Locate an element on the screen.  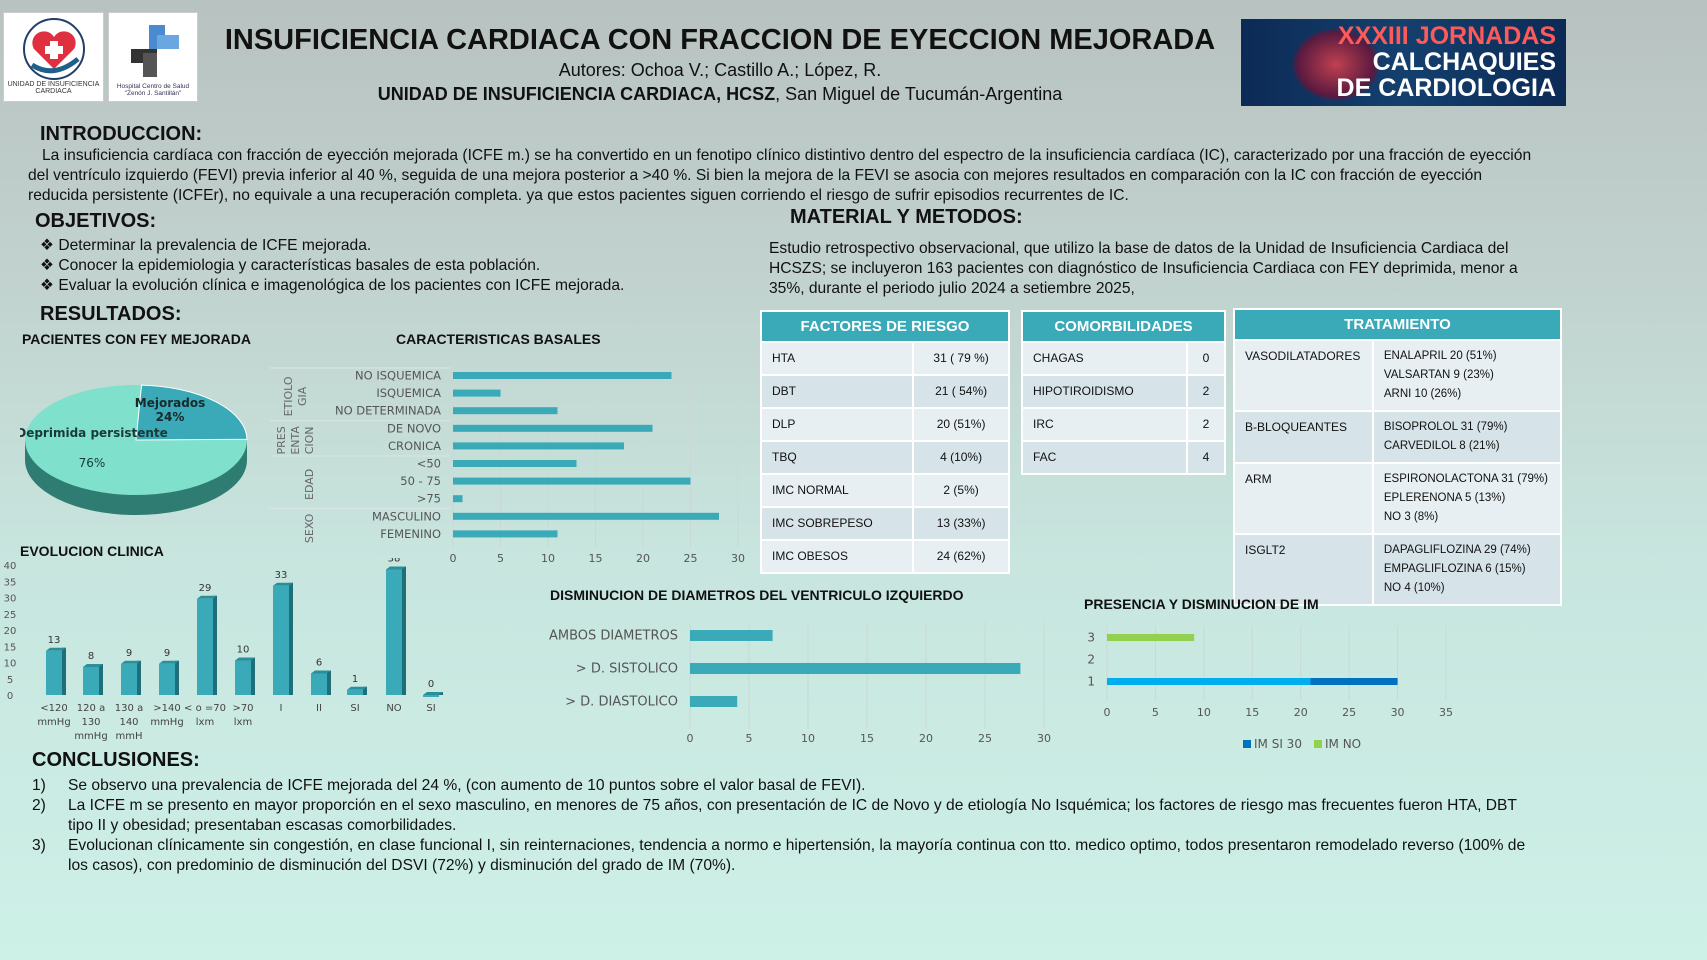
data-label: 8 is located at coordinates (91, 656).